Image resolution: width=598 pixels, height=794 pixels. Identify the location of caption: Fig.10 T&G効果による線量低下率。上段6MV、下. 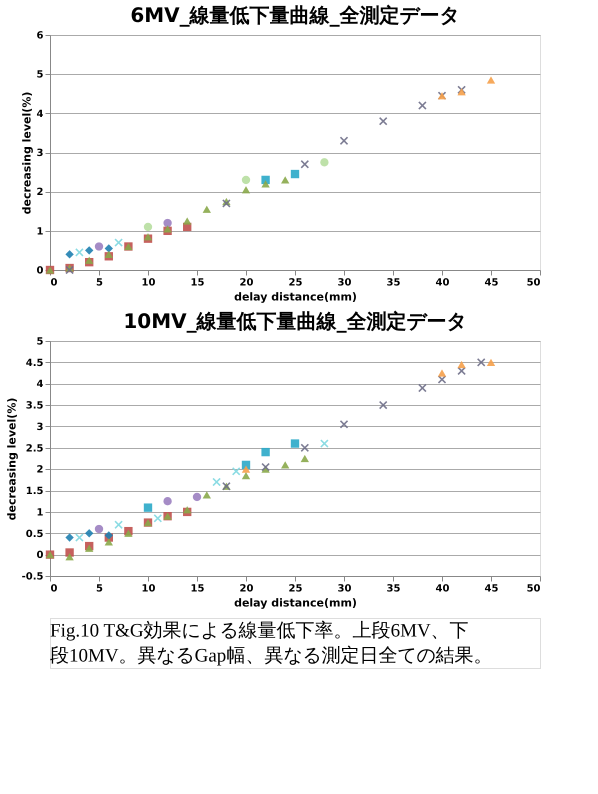
(259, 631).